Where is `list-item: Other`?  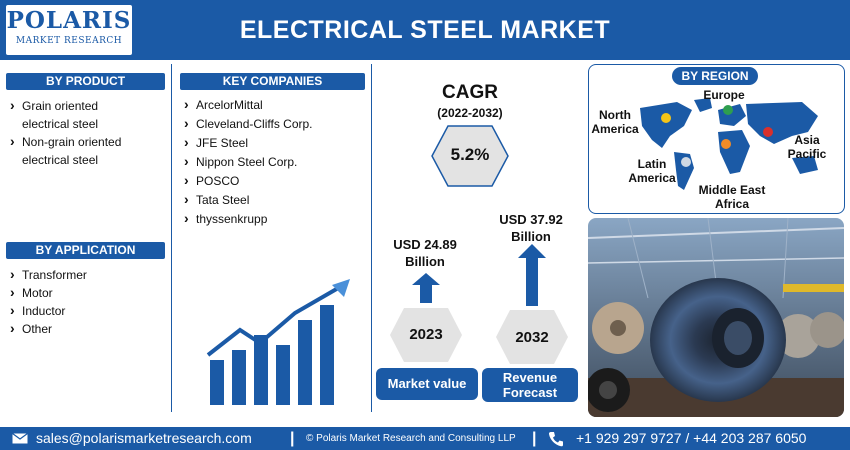
list-item: Other is located at coordinates (86, 328).